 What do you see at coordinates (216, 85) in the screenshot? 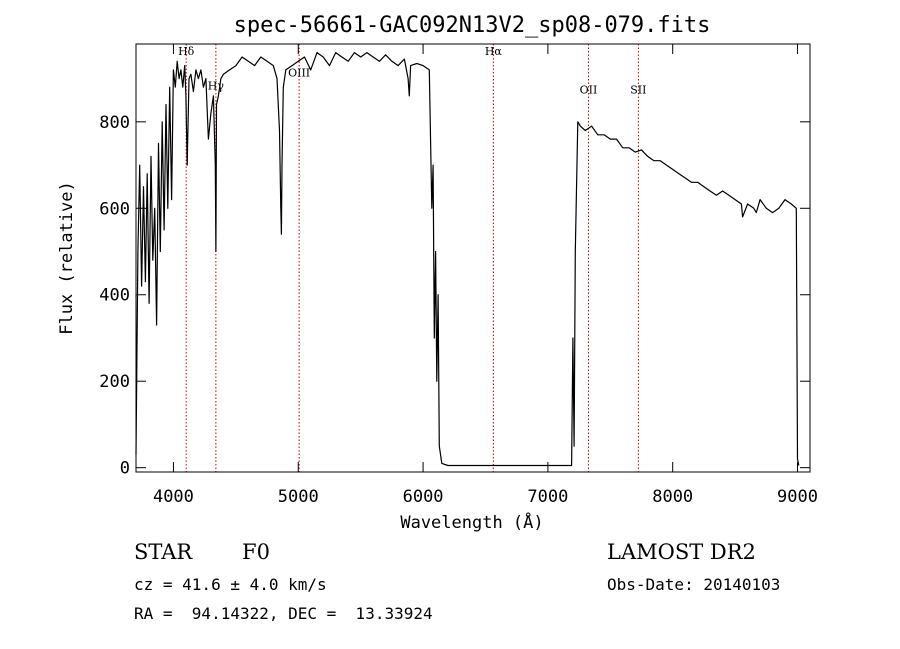
I see `spectral-line-label-1: Hγ` at bounding box center [216, 85].